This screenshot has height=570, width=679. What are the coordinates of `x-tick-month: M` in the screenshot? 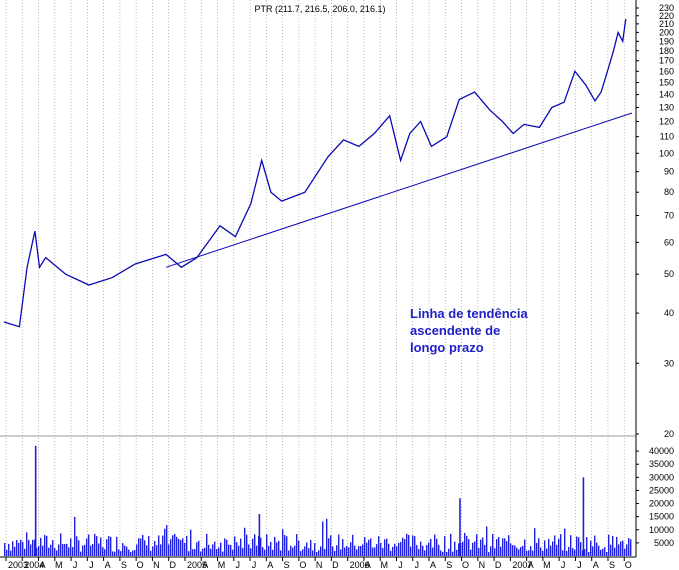 It's located at (384, 565).